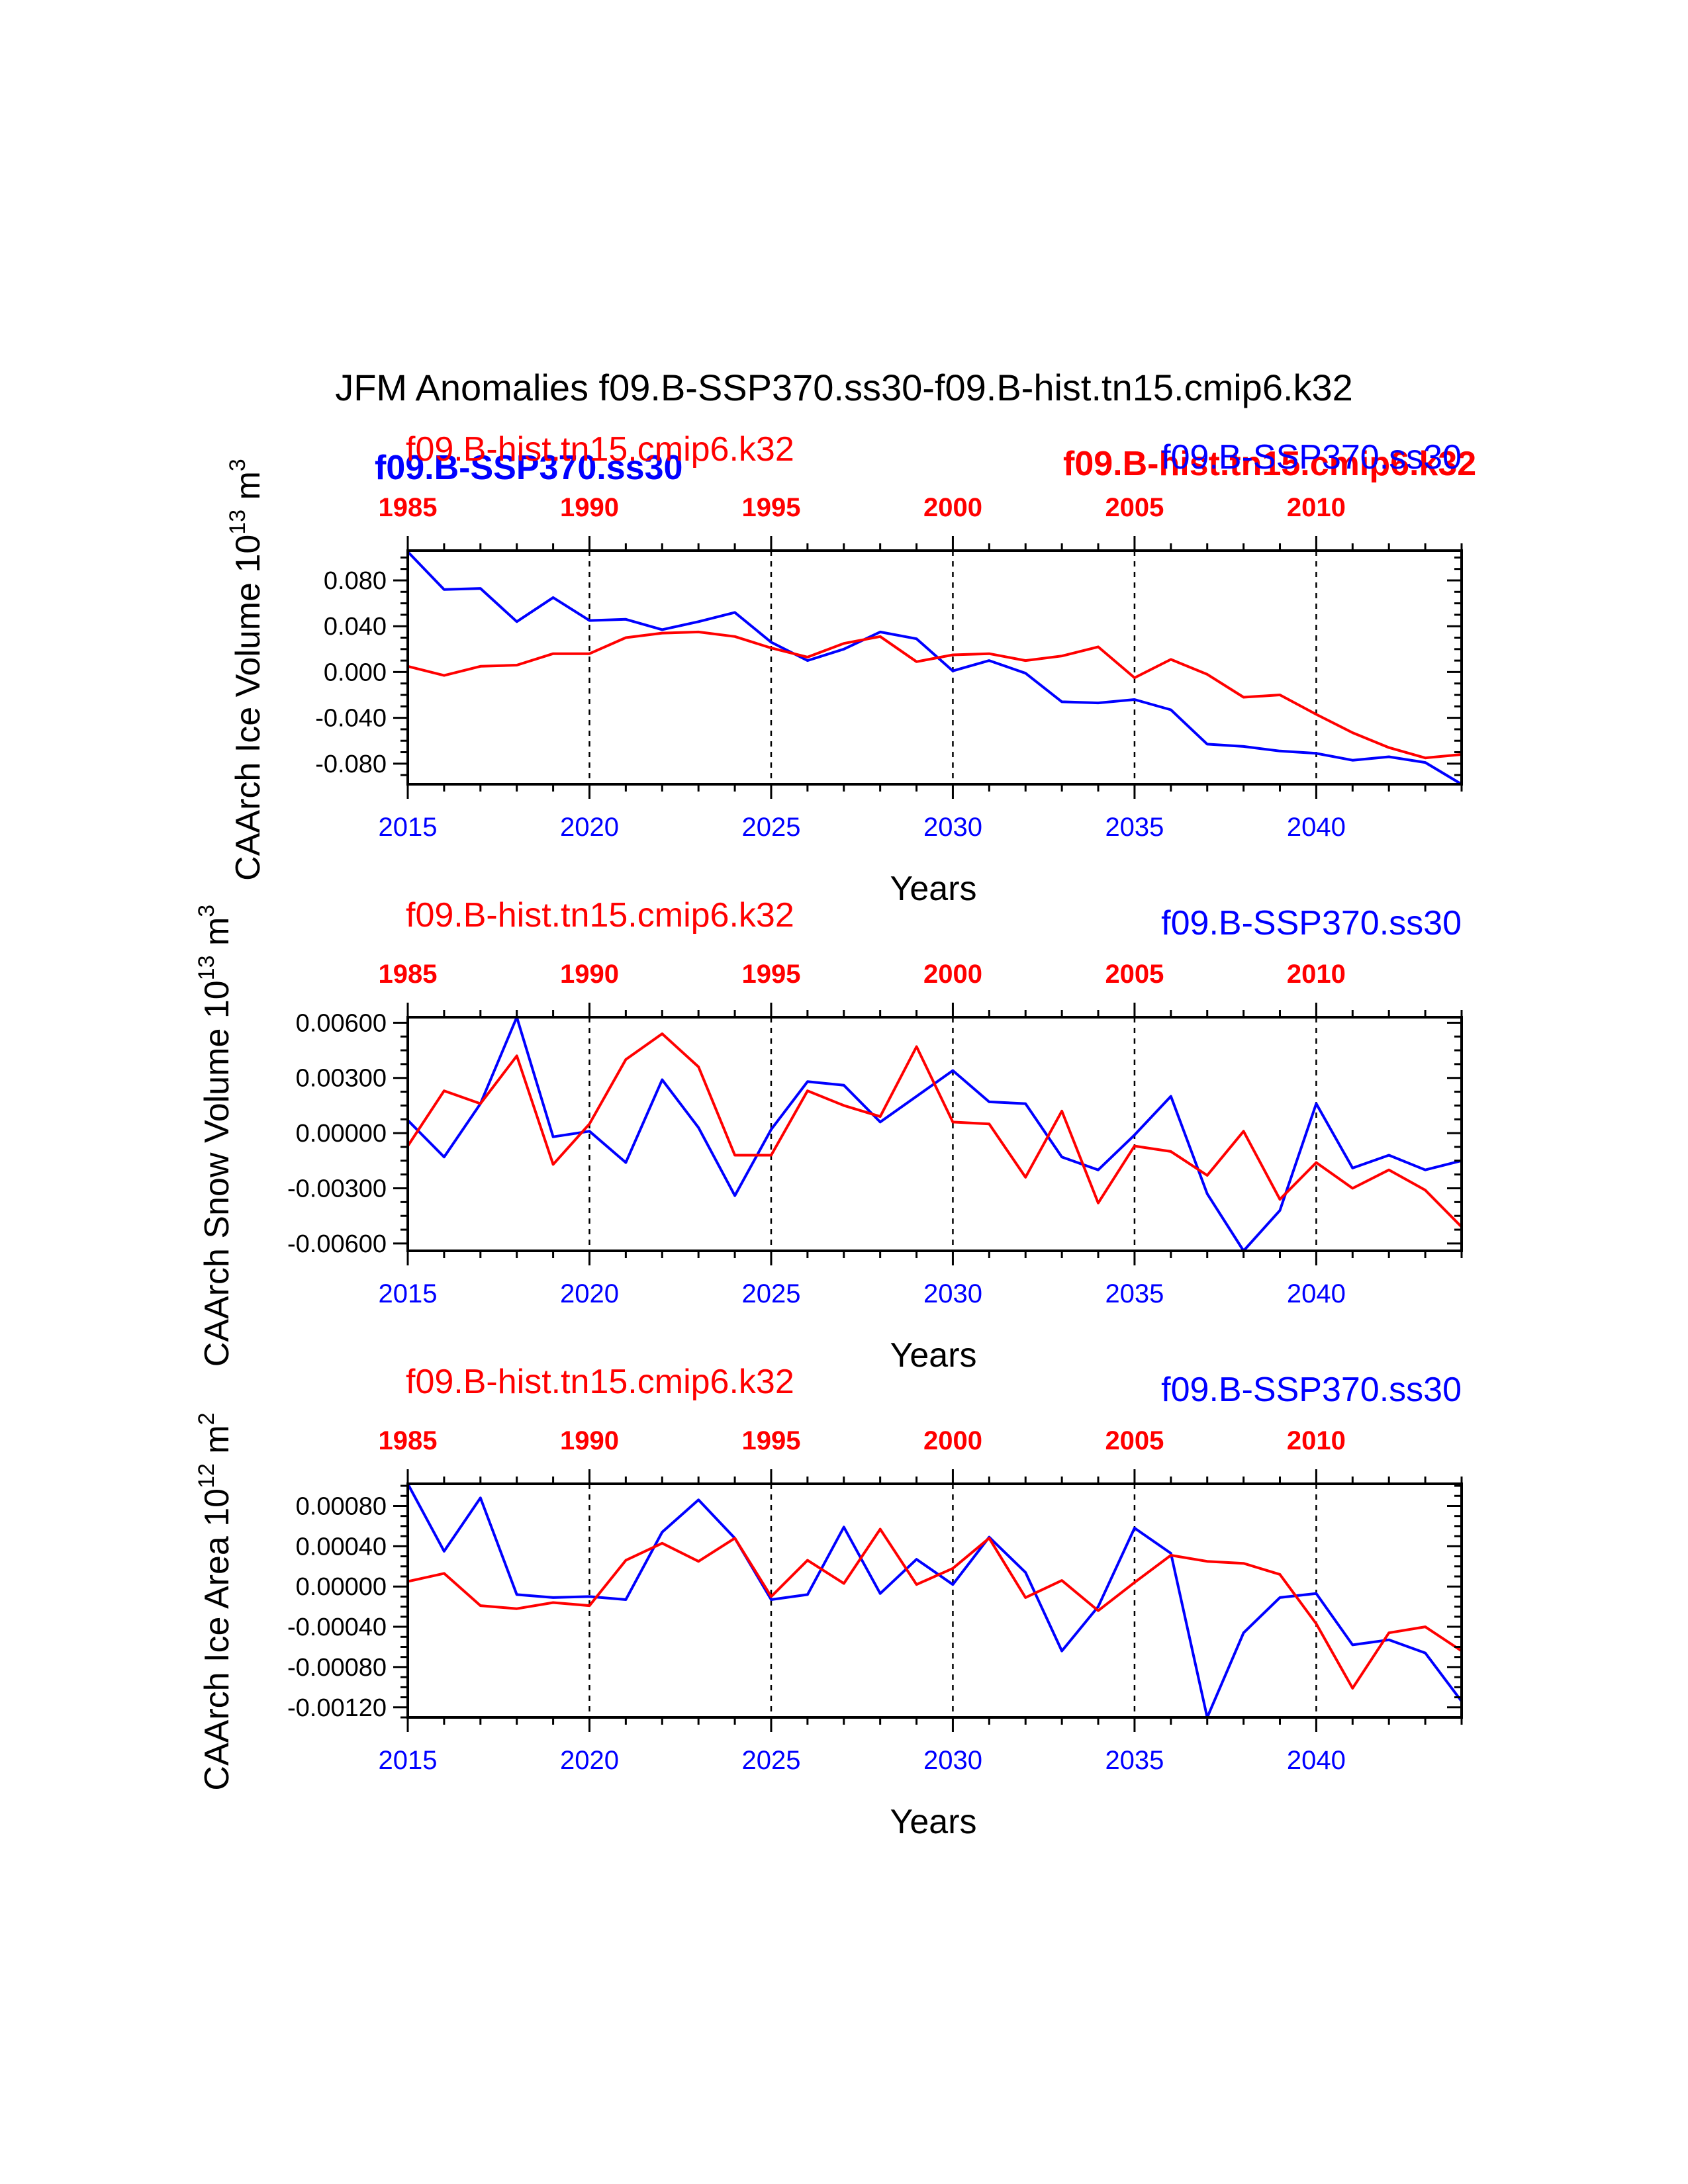 Image resolution: width=1688 pixels, height=2184 pixels. Describe the element at coordinates (355, 672) in the screenshot. I see `y-tick-label: 0.000` at that location.